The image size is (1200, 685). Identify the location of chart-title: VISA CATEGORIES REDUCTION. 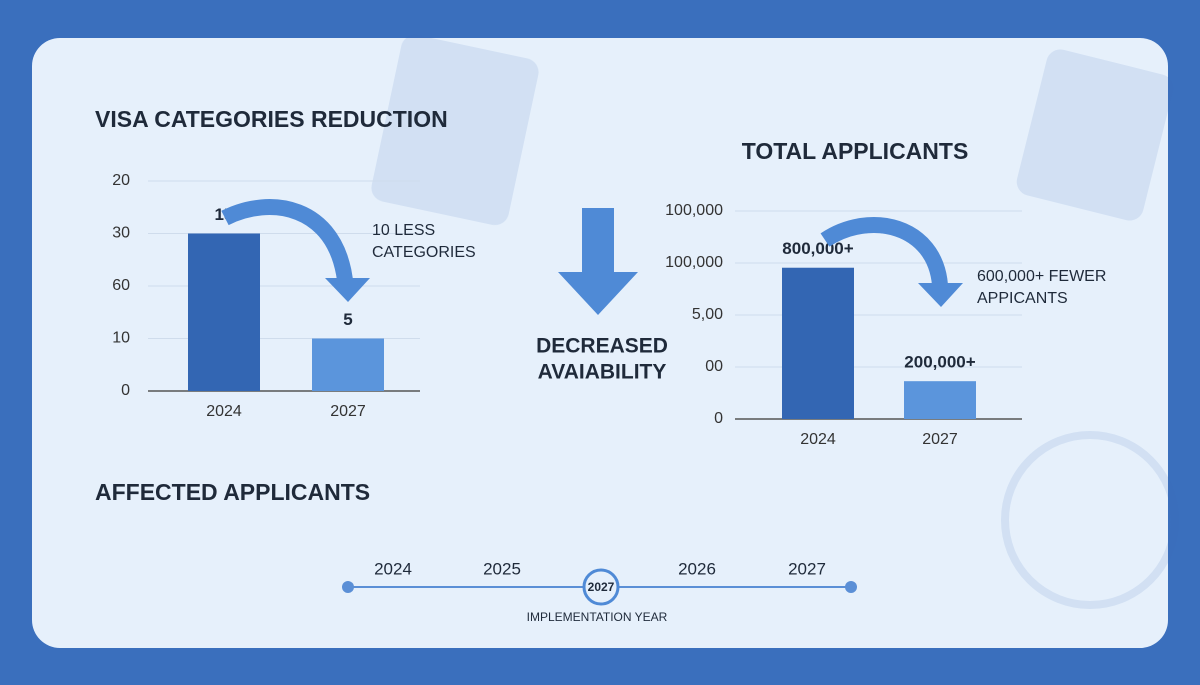
(271, 119).